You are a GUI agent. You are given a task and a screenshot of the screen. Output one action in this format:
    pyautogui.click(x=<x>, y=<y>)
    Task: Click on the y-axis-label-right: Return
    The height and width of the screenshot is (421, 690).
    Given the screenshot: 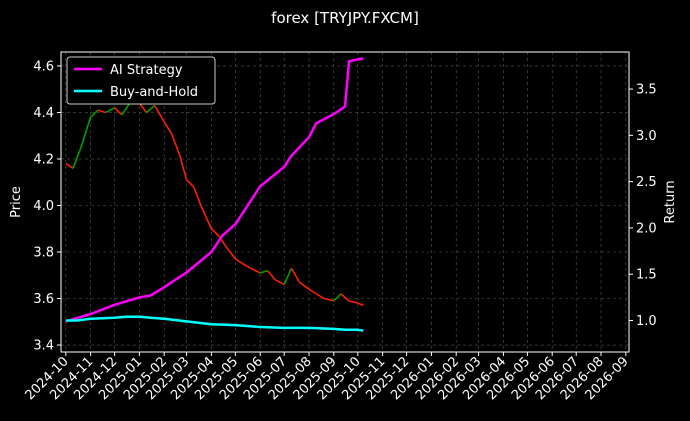 What is the action you would take?
    pyautogui.click(x=670, y=201)
    